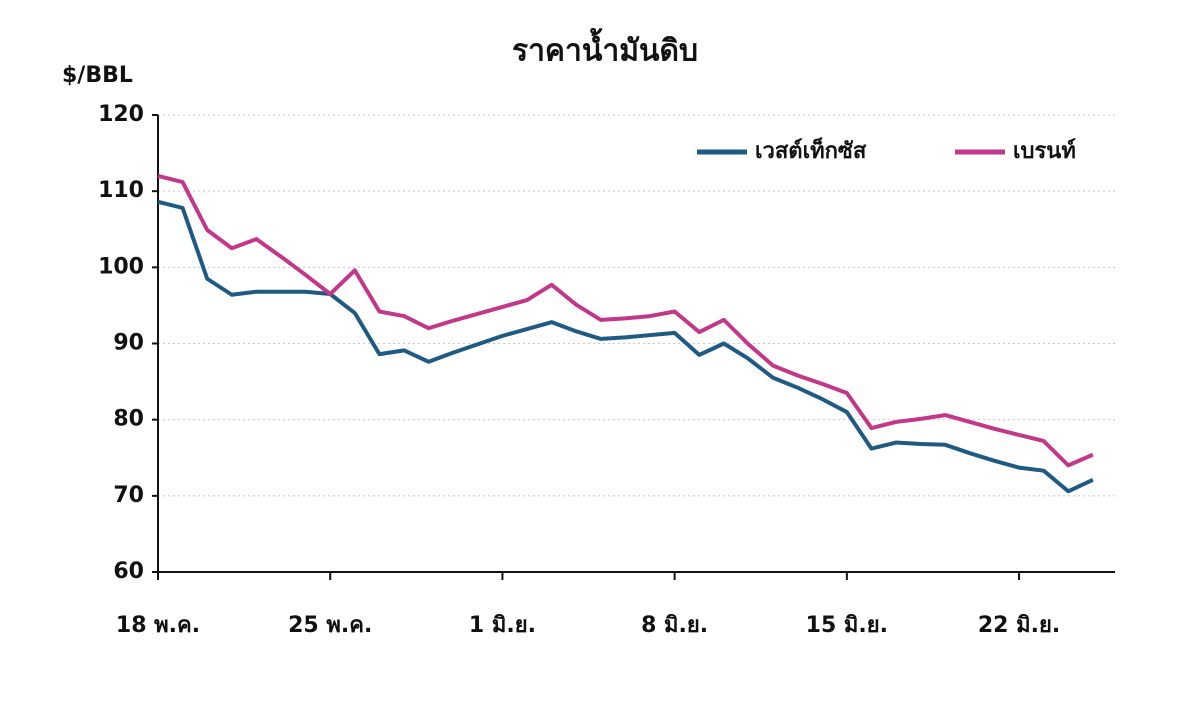 The height and width of the screenshot is (716, 1200). What do you see at coordinates (847, 625) in the screenshot?
I see `x-tick-label: 15 มิ.ย.` at bounding box center [847, 625].